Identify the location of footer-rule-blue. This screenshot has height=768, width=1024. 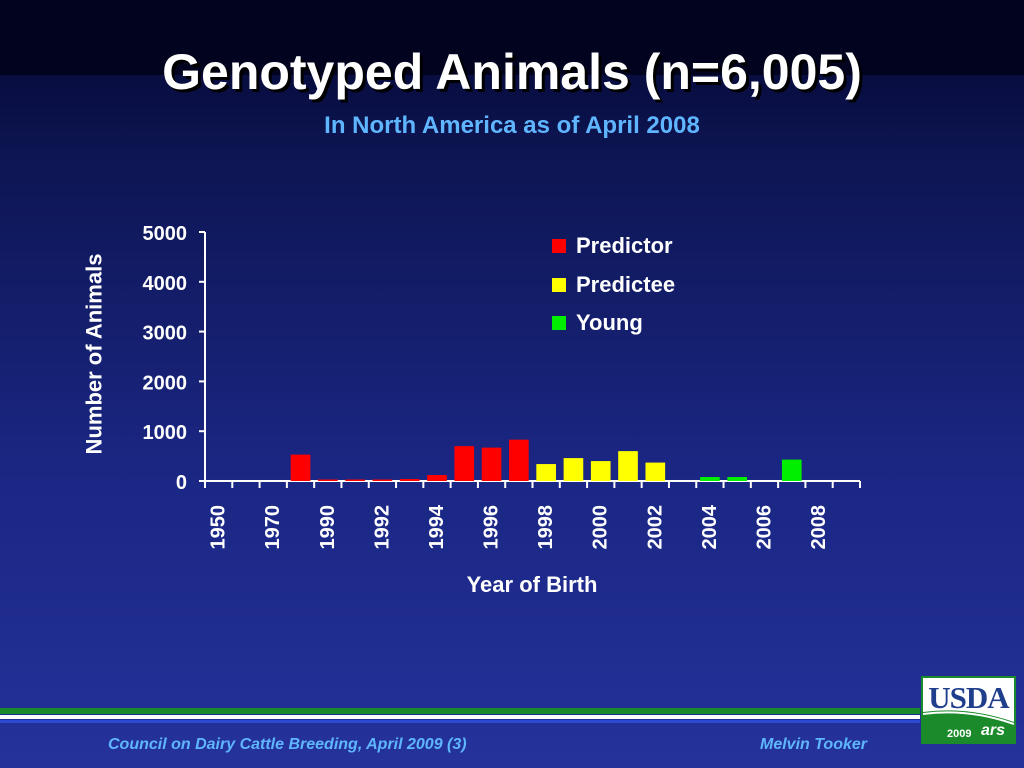
(460, 721).